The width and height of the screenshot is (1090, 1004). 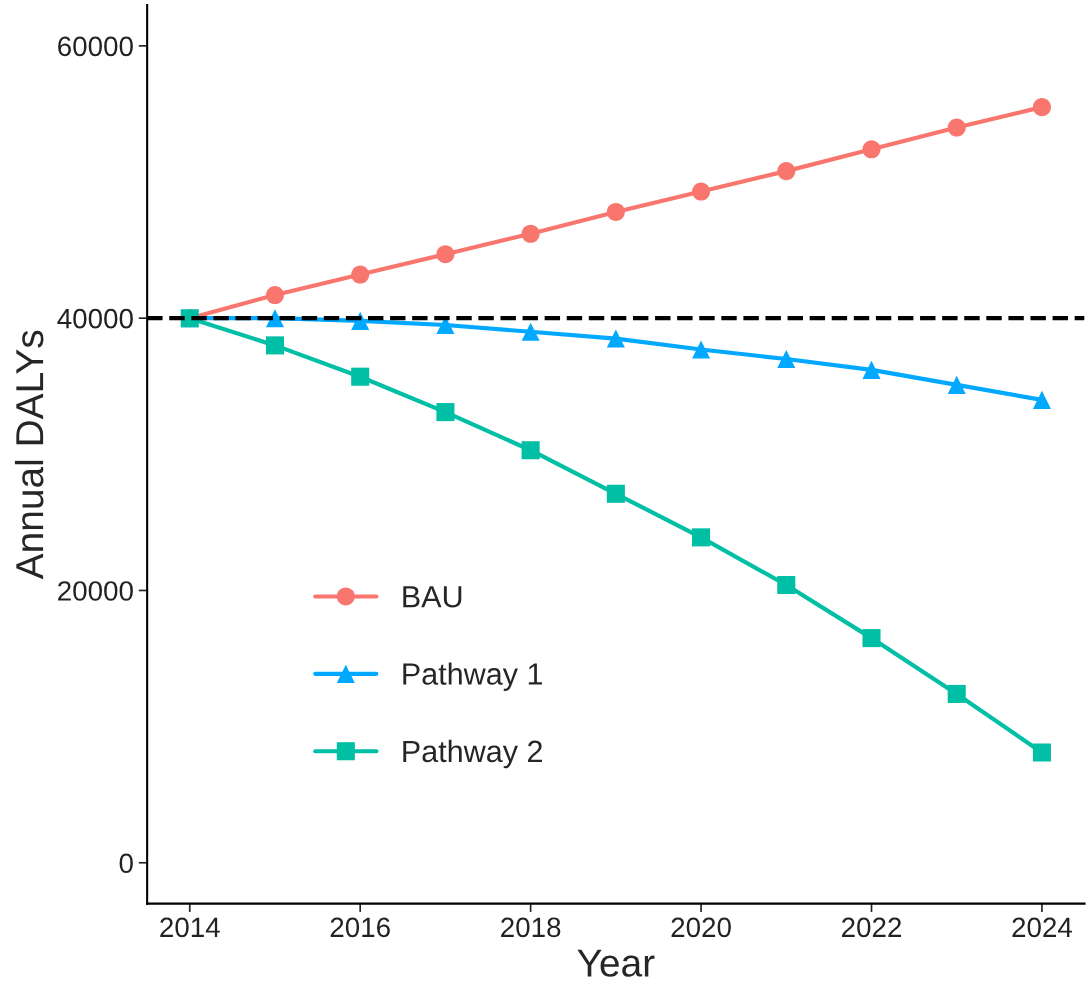 What do you see at coordinates (190, 927) in the screenshot?
I see `x-tick-label: 2014` at bounding box center [190, 927].